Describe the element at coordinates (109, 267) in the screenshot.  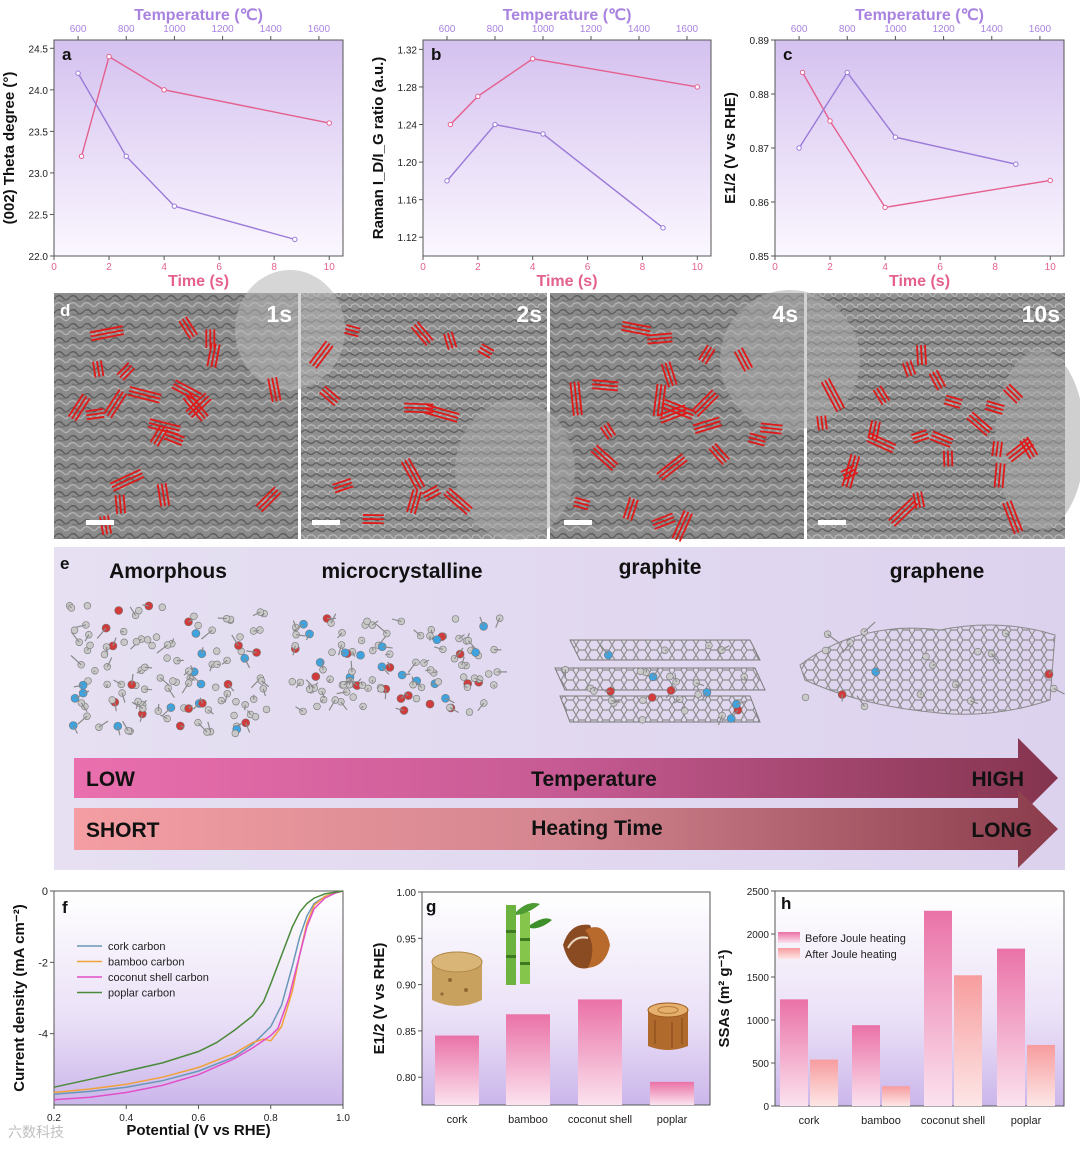
I see `x-tick-label: 2` at that location.